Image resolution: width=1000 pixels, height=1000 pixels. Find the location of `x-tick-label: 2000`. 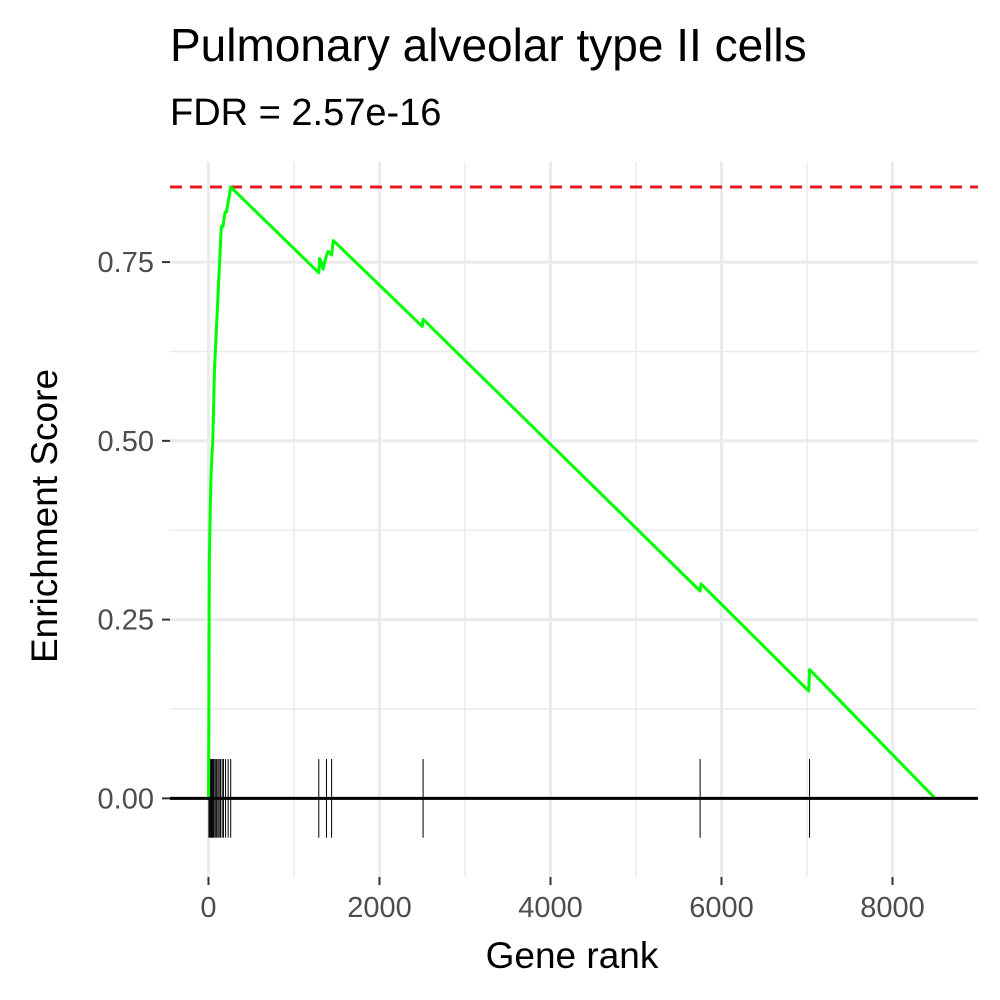

x-tick-label: 2000 is located at coordinates (379, 908).